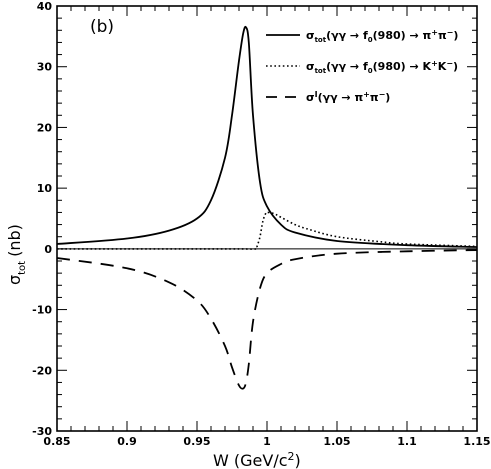 The height and width of the screenshot is (469, 491). What do you see at coordinates (298, 460) in the screenshot?
I see `x-axis-label-end: )` at bounding box center [298, 460].